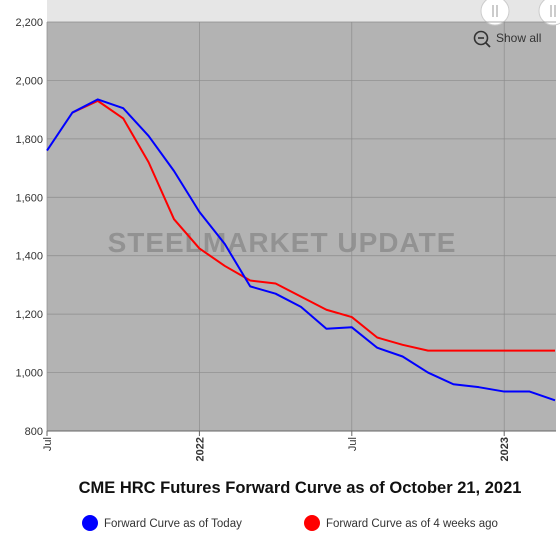 This screenshot has height=538, width=560. What do you see at coordinates (505, 449) in the screenshot?
I see `x-tick-label: 2023` at bounding box center [505, 449].